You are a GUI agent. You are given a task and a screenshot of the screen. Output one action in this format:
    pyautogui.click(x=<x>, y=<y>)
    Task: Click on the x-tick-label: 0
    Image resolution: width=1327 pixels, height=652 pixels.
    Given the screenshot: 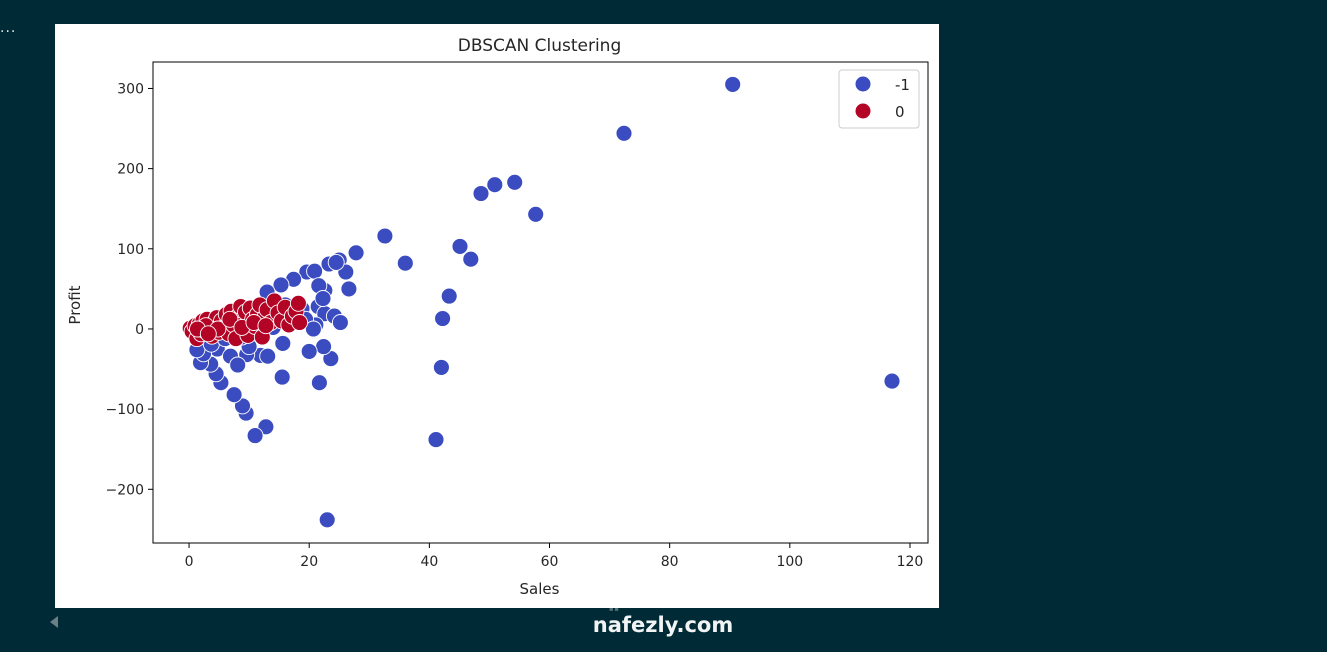 What is the action you would take?
    pyautogui.click(x=189, y=562)
    